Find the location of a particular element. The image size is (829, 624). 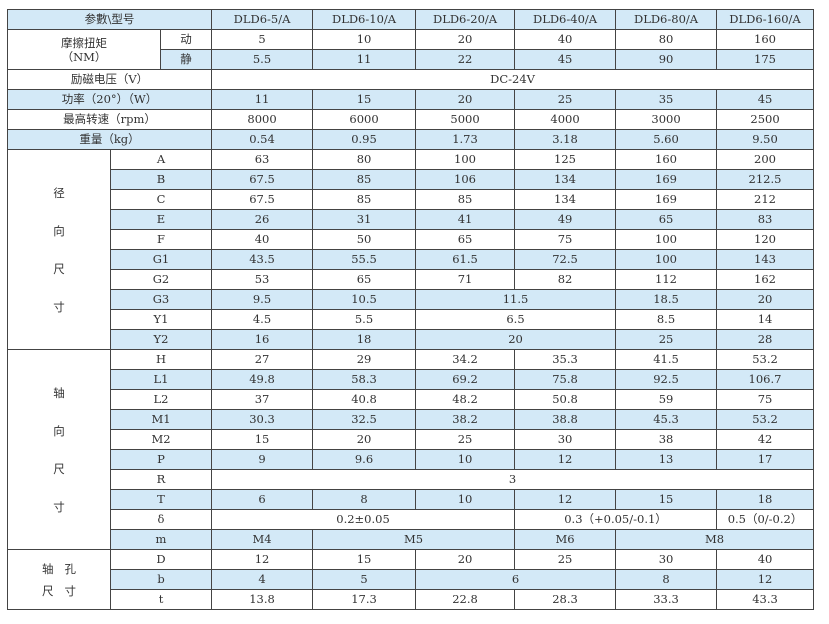

row-label: G3 is located at coordinates (161, 299).